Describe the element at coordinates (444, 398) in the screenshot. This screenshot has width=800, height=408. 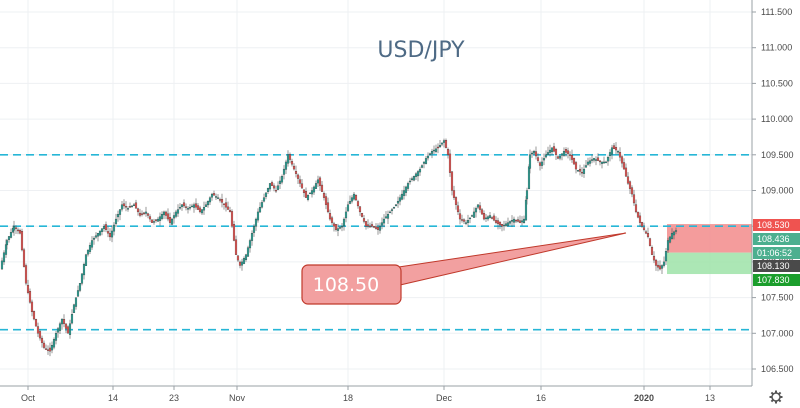
I see `x-tick-label: Dec` at that location.